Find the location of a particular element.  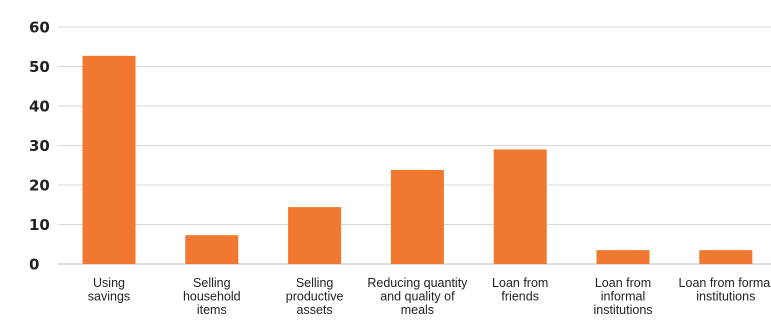

y-tick-label: 0 is located at coordinates (34, 265).